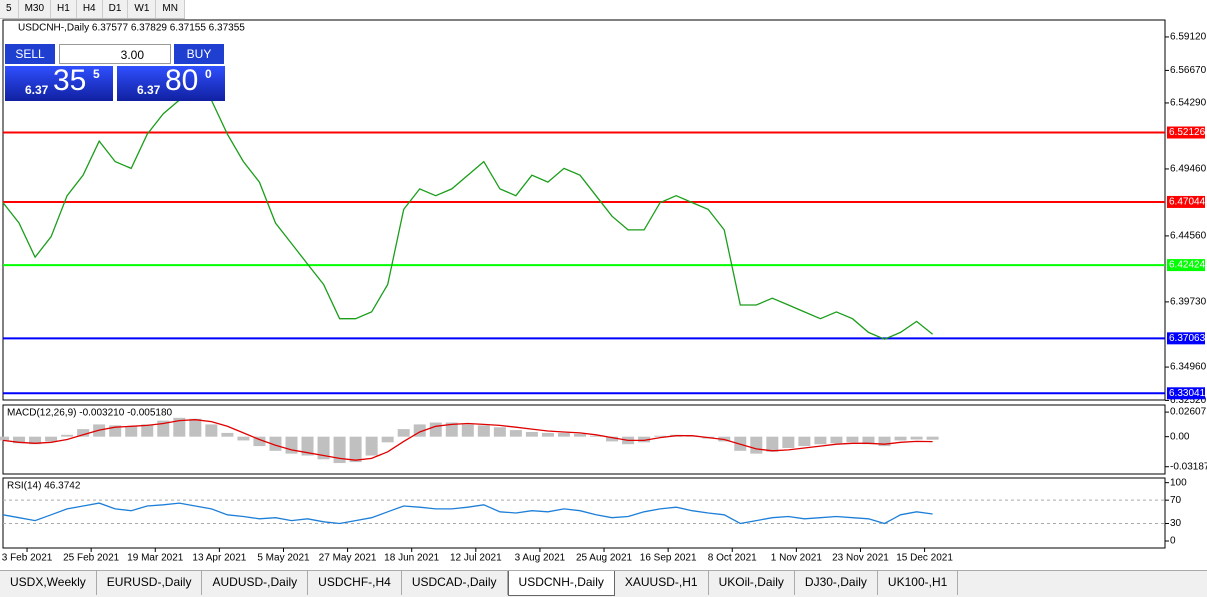  What do you see at coordinates (142, 9) in the screenshot?
I see `timeframe-button: W1` at bounding box center [142, 9].